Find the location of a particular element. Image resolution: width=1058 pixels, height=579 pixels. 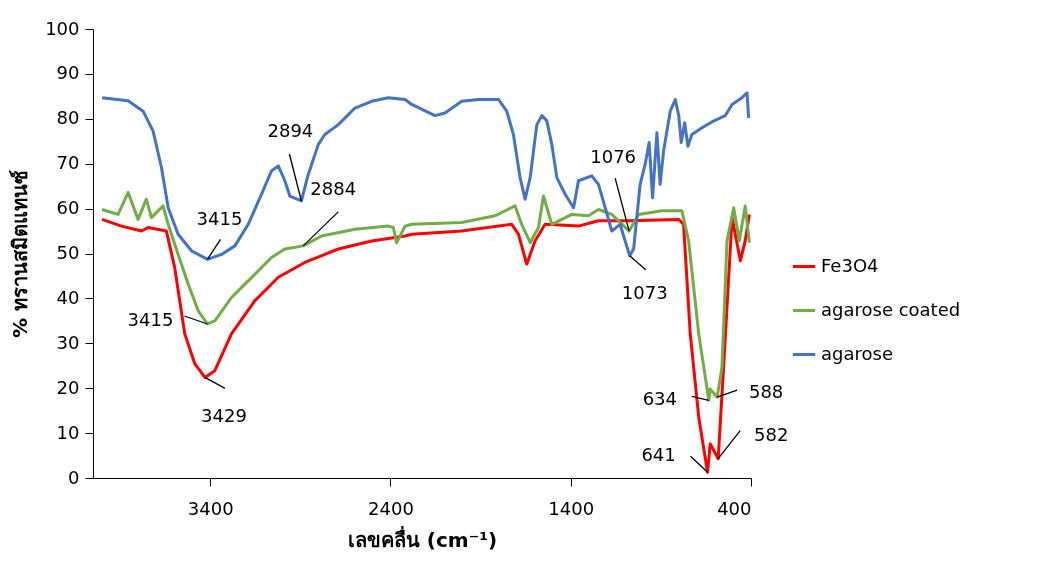

annotation: 634 is located at coordinates (659, 399).